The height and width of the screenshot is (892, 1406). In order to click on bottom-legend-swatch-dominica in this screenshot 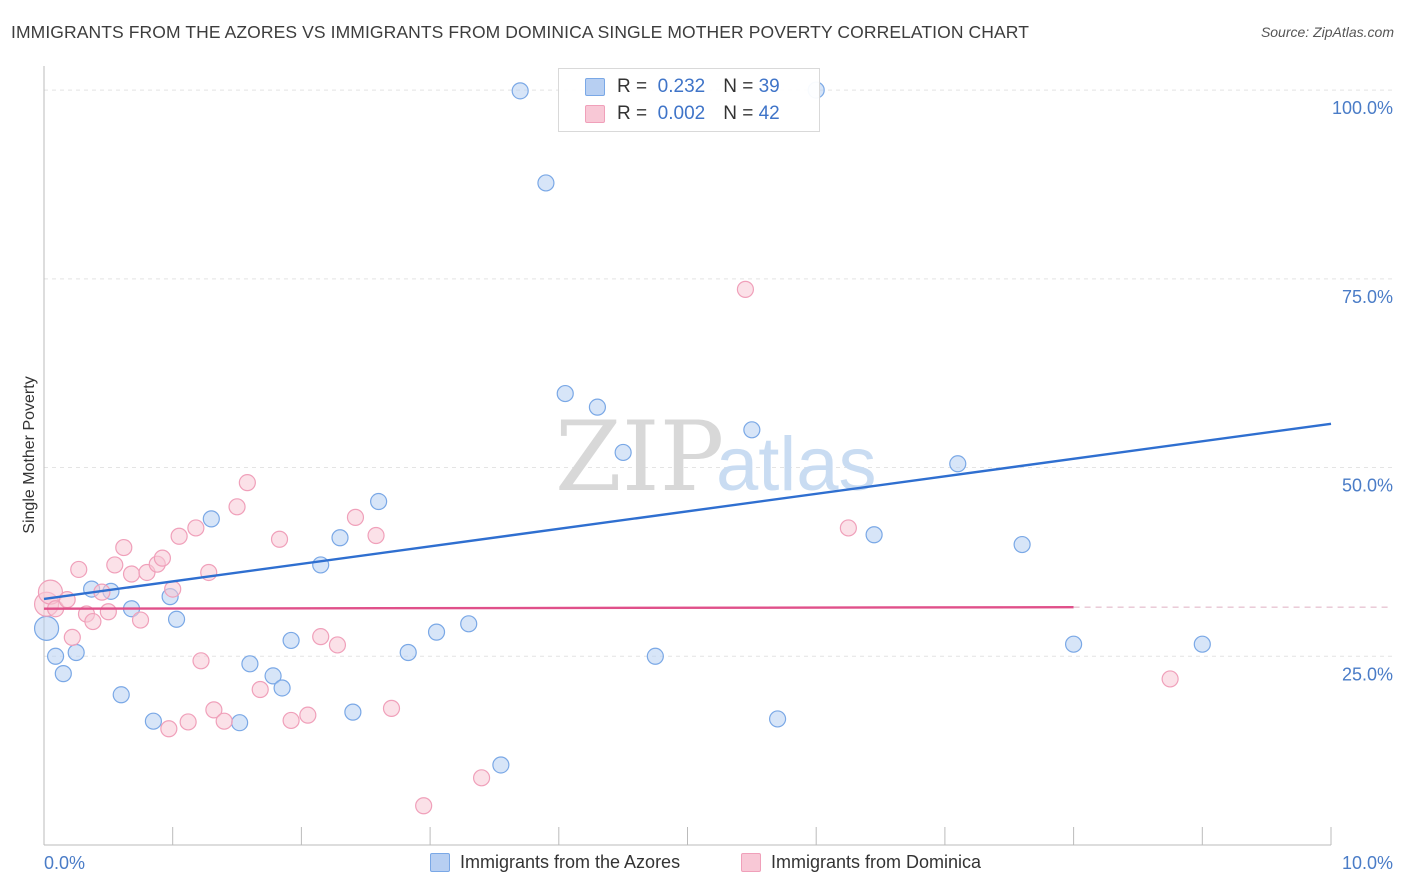, I will do `click(751, 862)`.